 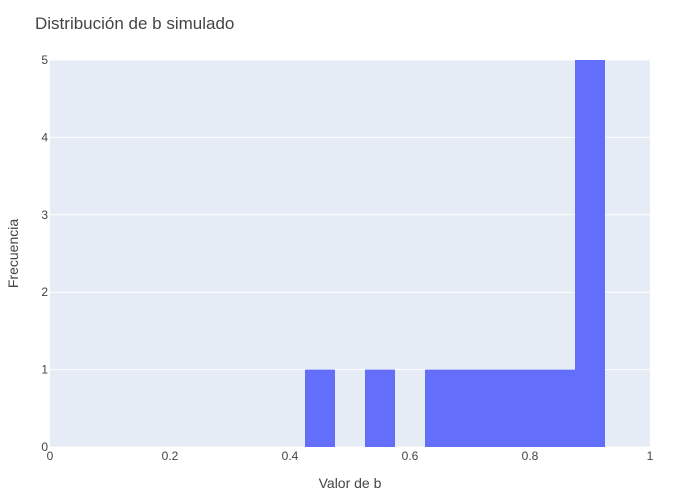 I want to click on y-tick-label: 1, so click(x=44, y=370).